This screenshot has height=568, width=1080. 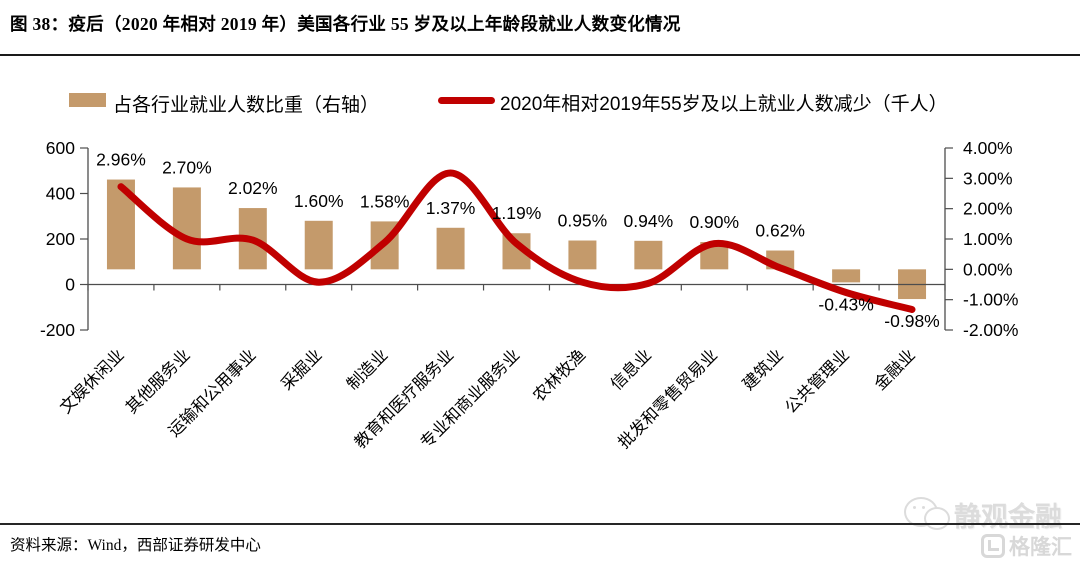 What do you see at coordinates (319, 201) in the screenshot?
I see `bar-label-3: 1.60%` at bounding box center [319, 201].